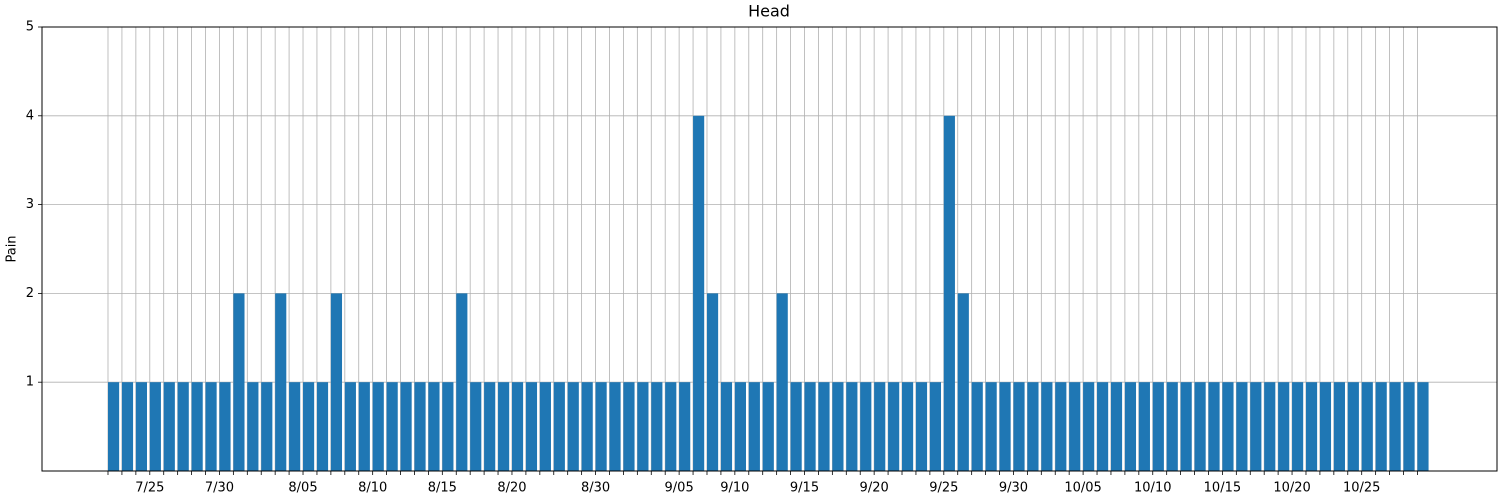 This screenshot has height=500, width=1500. Describe the element at coordinates (679, 488) in the screenshot. I see `x-tick-label: 9/05` at that location.